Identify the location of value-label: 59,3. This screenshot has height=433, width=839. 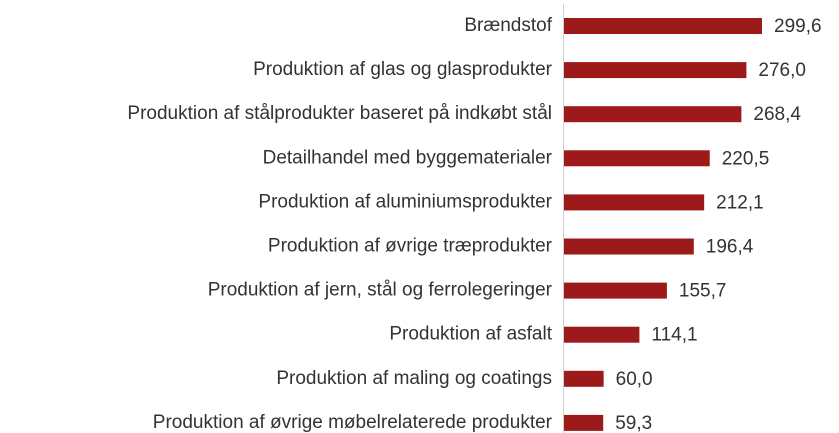
(633, 423).